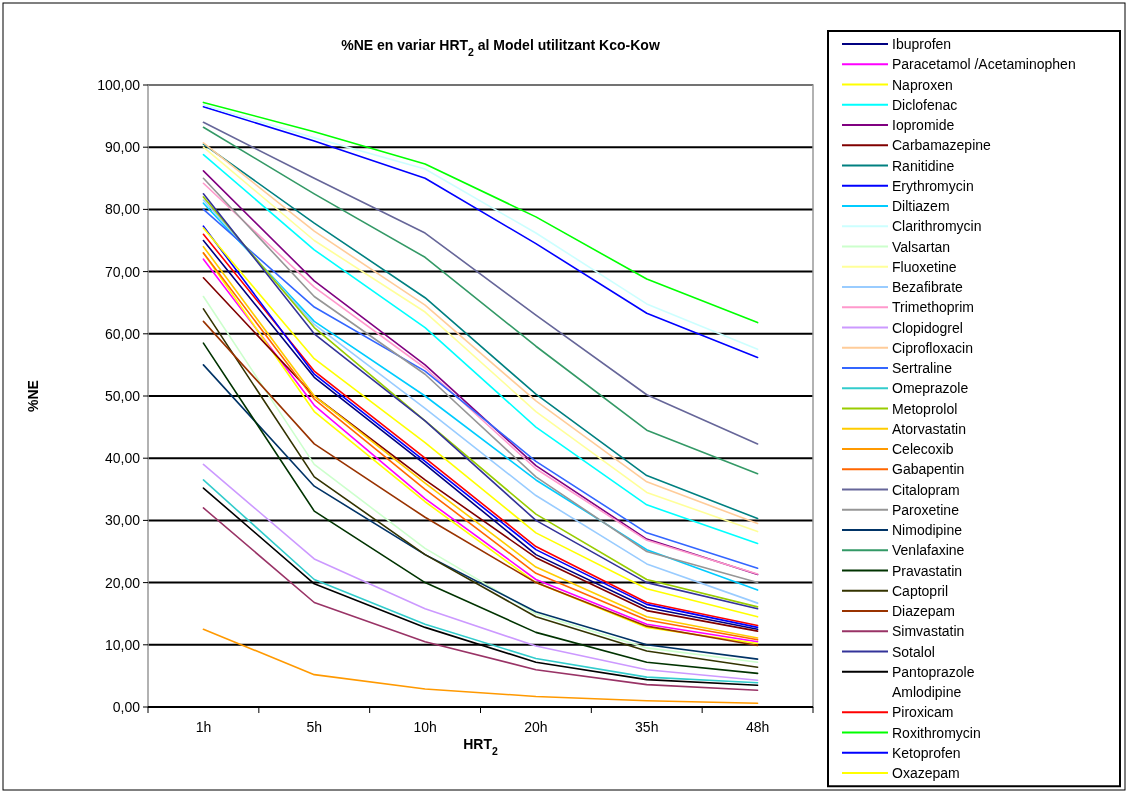  Describe the element at coordinates (928, 469) in the screenshot. I see `legend-label: Gabapentin` at that location.